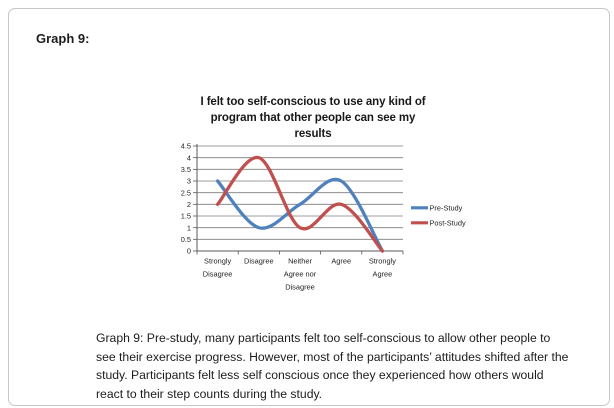  What do you see at coordinates (186, 146) in the screenshot?
I see `y-tick-label: 4.5` at bounding box center [186, 146].